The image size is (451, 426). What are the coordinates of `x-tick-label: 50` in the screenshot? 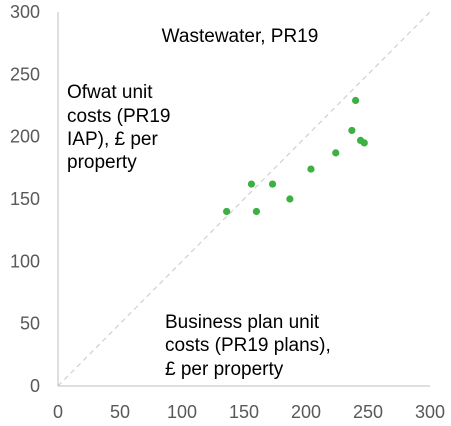 It's located at (120, 412).